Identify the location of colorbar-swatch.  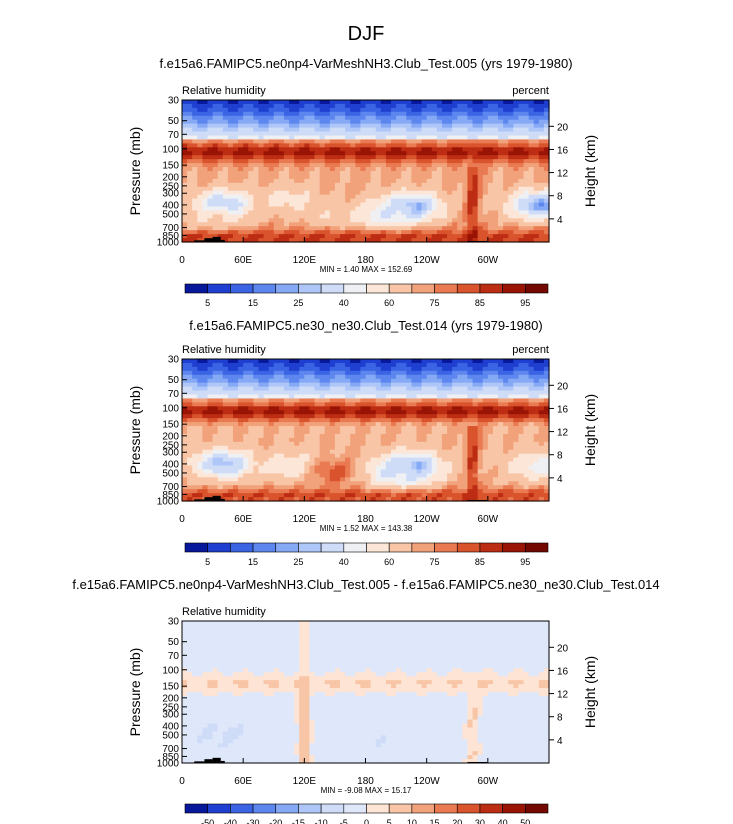
(537, 288).